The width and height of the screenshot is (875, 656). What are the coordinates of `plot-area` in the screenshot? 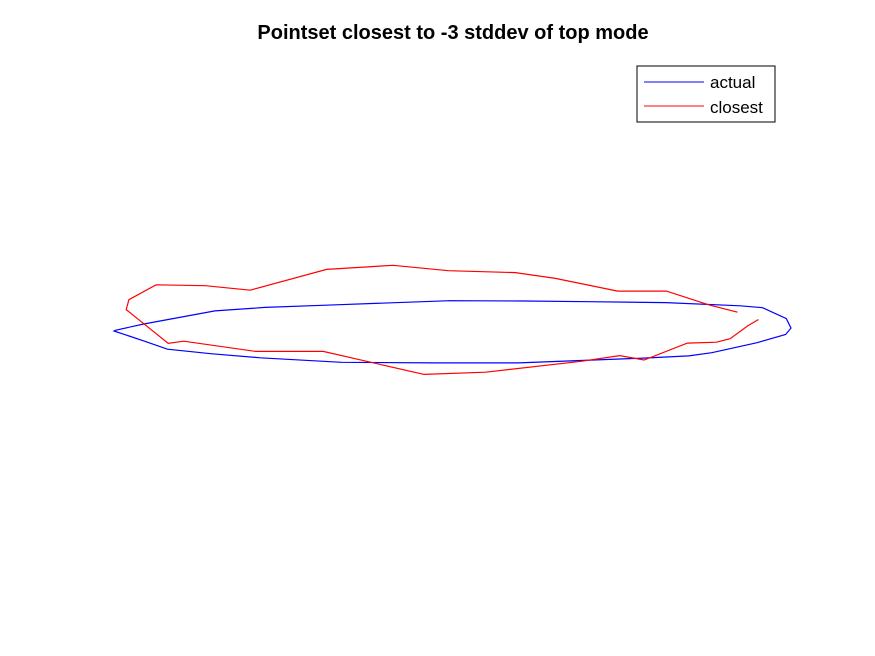 It's located at (452, 320).